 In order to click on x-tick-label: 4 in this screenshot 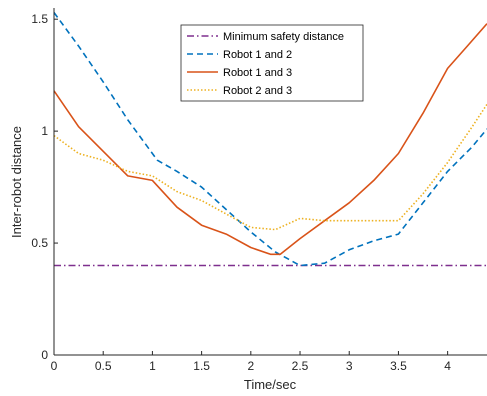, I will do `click(447, 366)`.